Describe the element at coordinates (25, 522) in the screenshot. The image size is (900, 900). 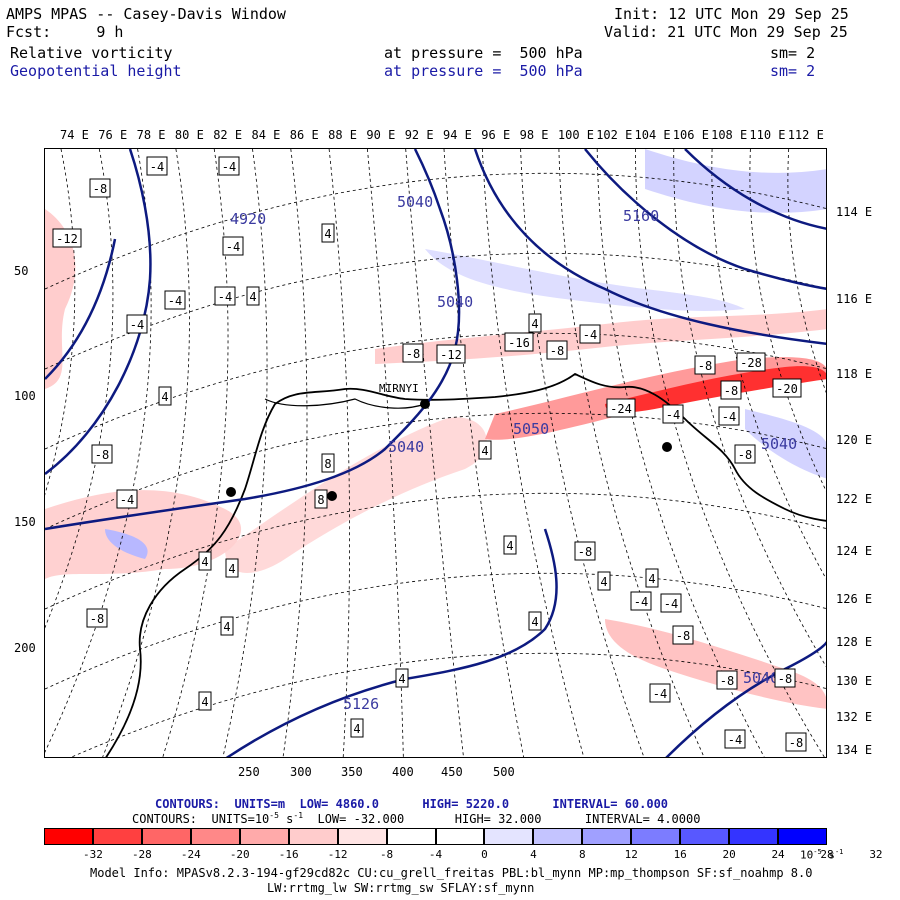
I see `left-tick-label: 150` at that location.